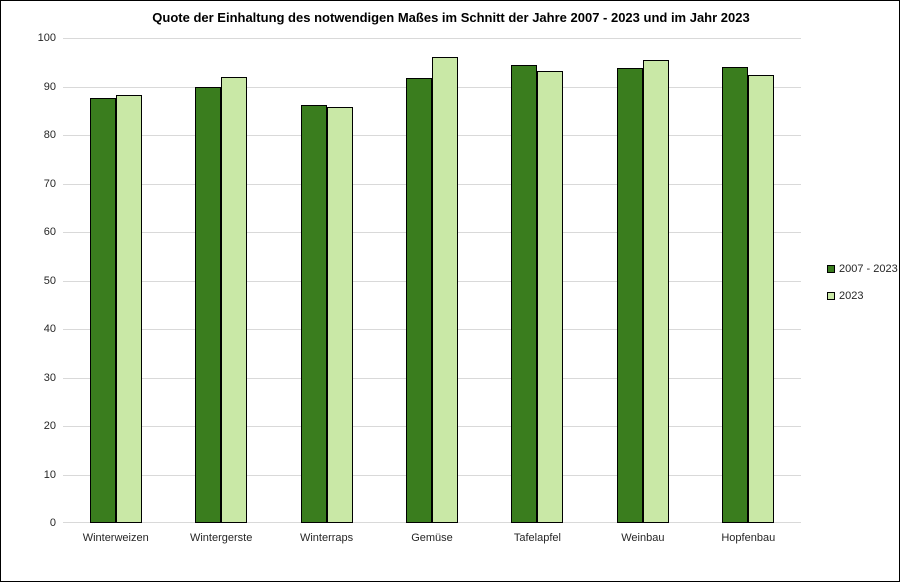 This screenshot has height=582, width=900. Describe the element at coordinates (49, 280) in the screenshot. I see `y-tick-label-50: 50` at that location.